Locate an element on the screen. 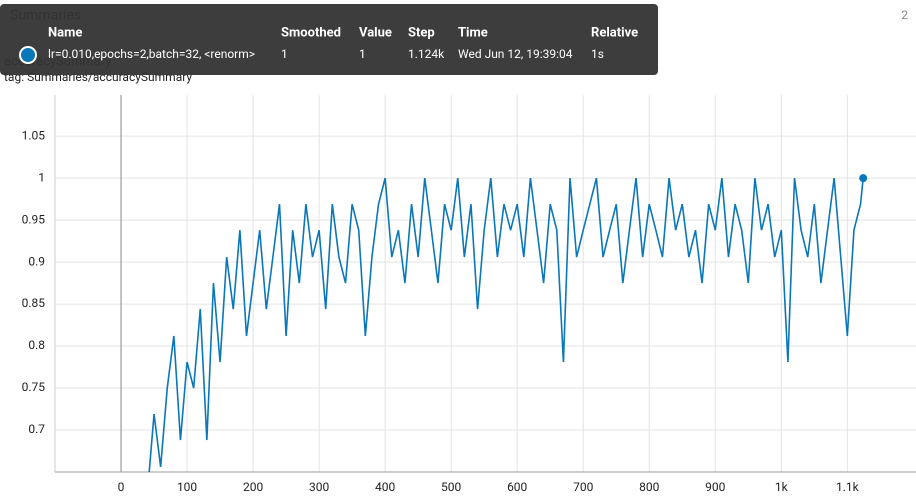 The image size is (916, 501). hover-point is located at coordinates (863, 178).